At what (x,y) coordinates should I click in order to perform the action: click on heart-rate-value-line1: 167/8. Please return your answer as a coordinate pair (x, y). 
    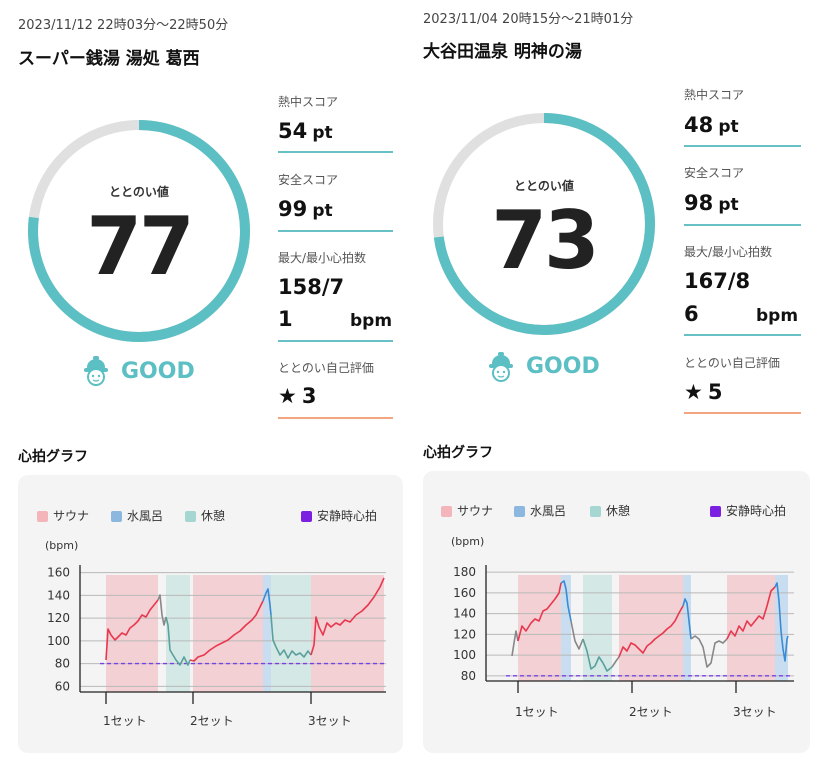
    Looking at the image, I should click on (717, 281).